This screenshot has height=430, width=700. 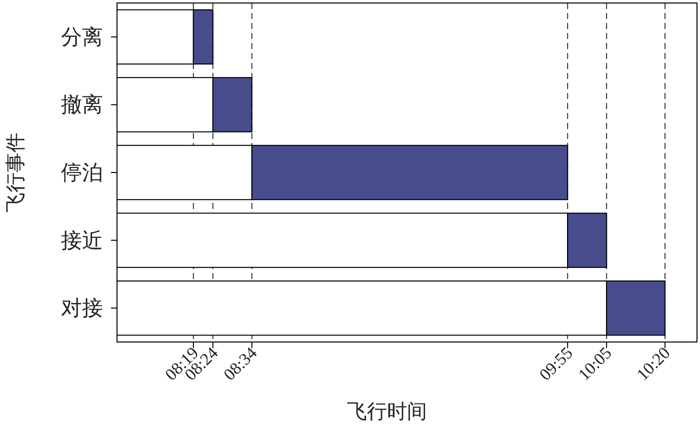 What do you see at coordinates (82, 240) in the screenshot?
I see `y-tick-label: 接近` at bounding box center [82, 240].